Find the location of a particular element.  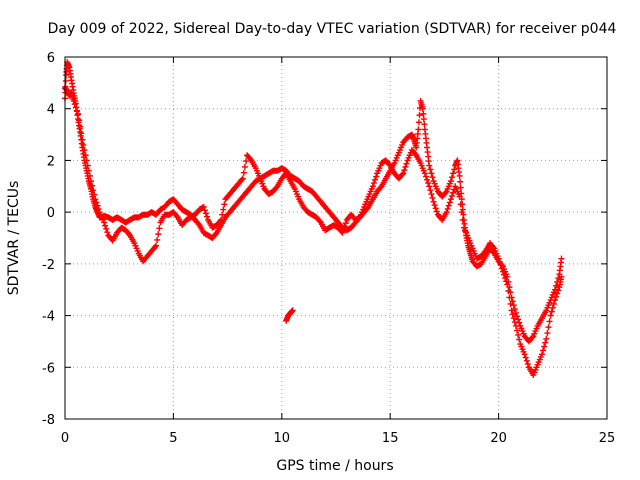

x-tick-labels: 0 5 10 15 20 25 is located at coordinates (338, 438).